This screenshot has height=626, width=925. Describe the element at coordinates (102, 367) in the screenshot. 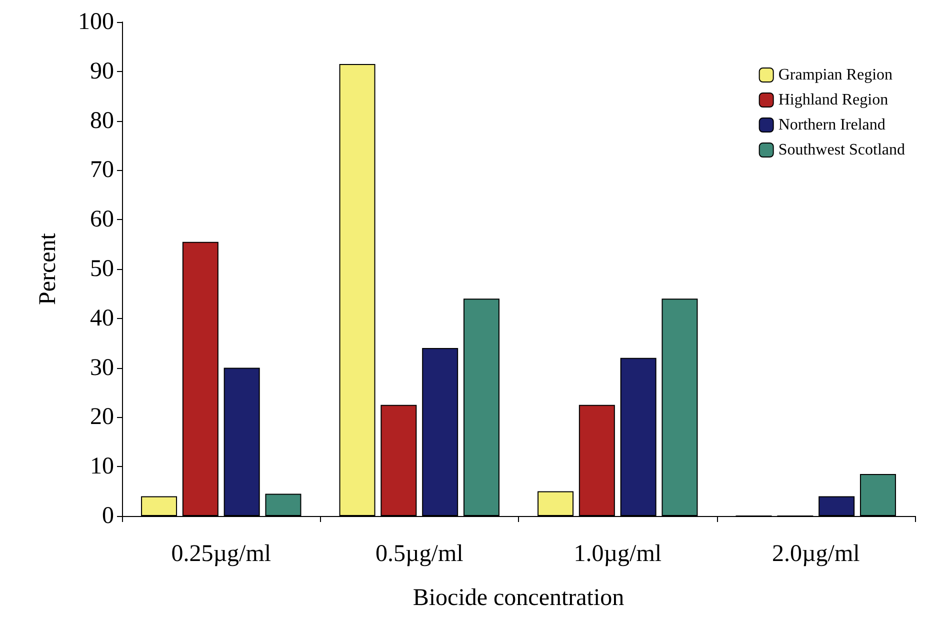

I see `y-tick-label: 30` at that location.